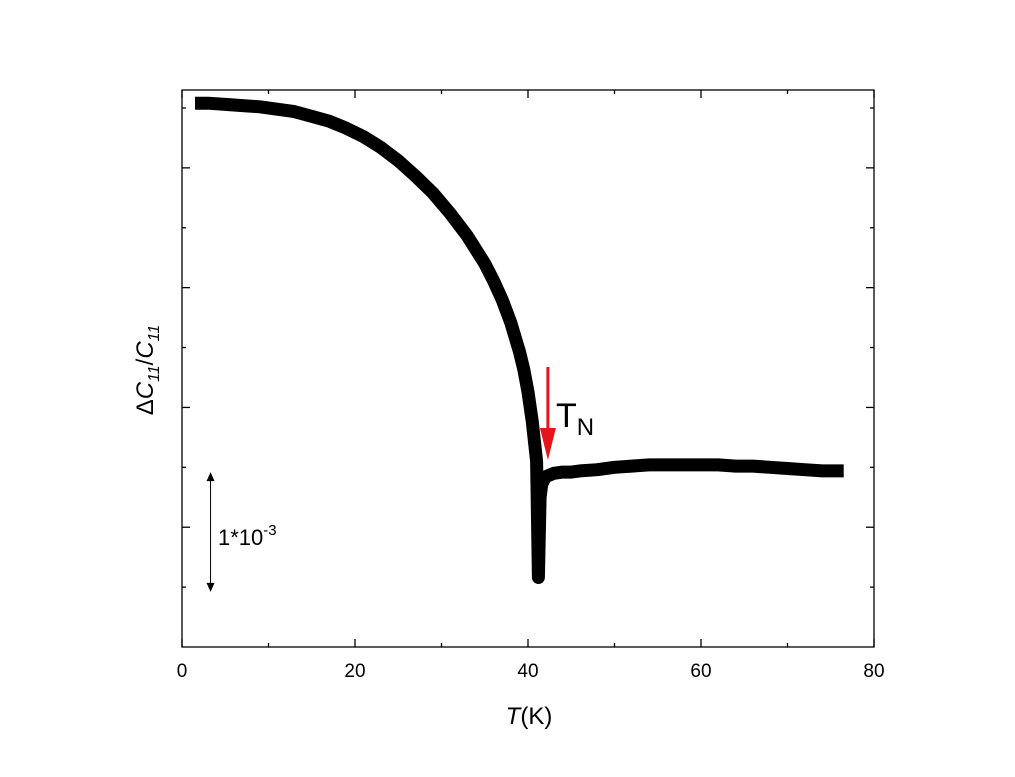 The width and height of the screenshot is (1015, 777). I want to click on x-axis-label: T(K), so click(529, 716).